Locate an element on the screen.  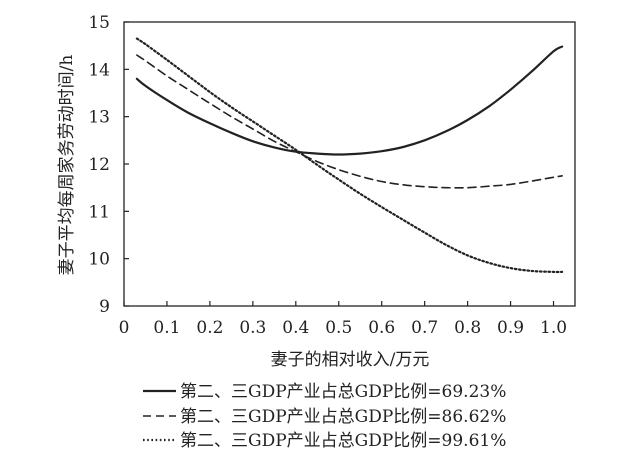
y-tick-label: 11 is located at coordinates (99, 212).